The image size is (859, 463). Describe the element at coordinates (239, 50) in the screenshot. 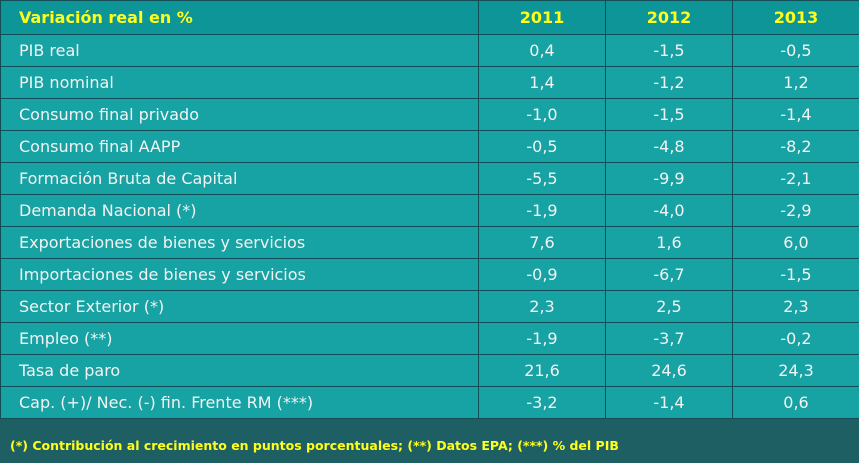

I see `row-label: PIB real` at that location.